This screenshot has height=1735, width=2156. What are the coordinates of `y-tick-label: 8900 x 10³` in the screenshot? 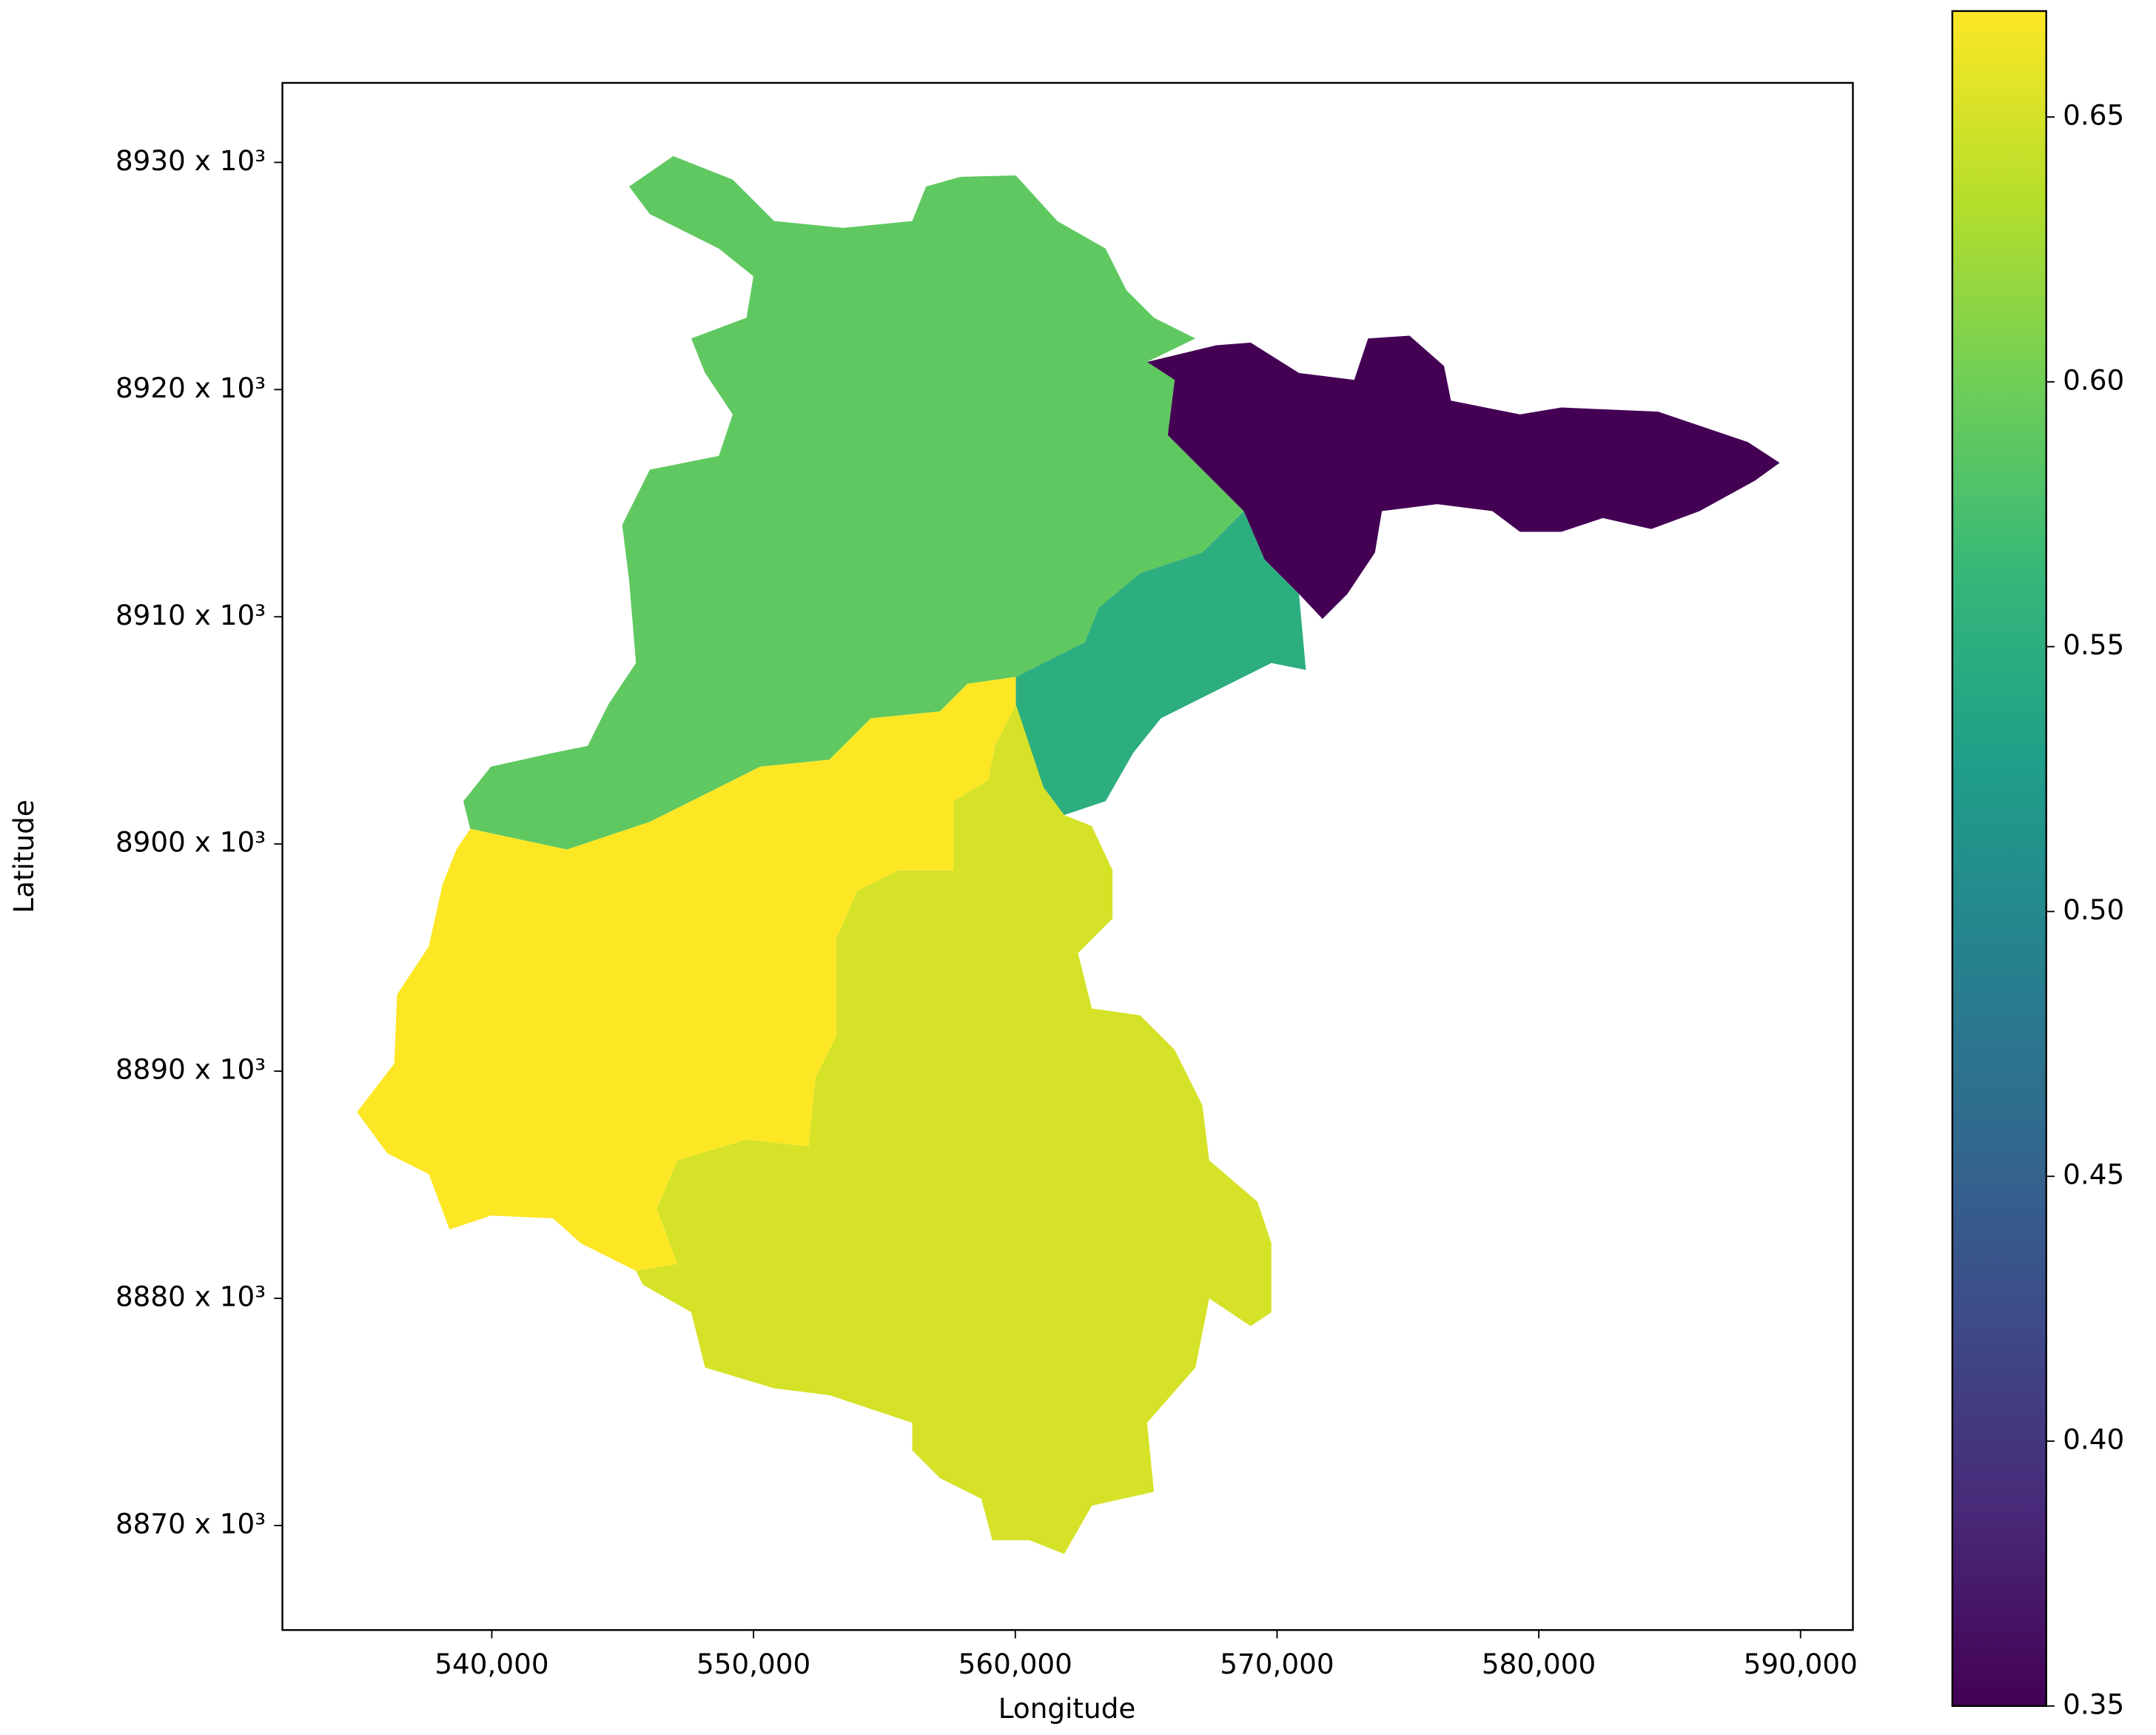 It's located at (190, 842).